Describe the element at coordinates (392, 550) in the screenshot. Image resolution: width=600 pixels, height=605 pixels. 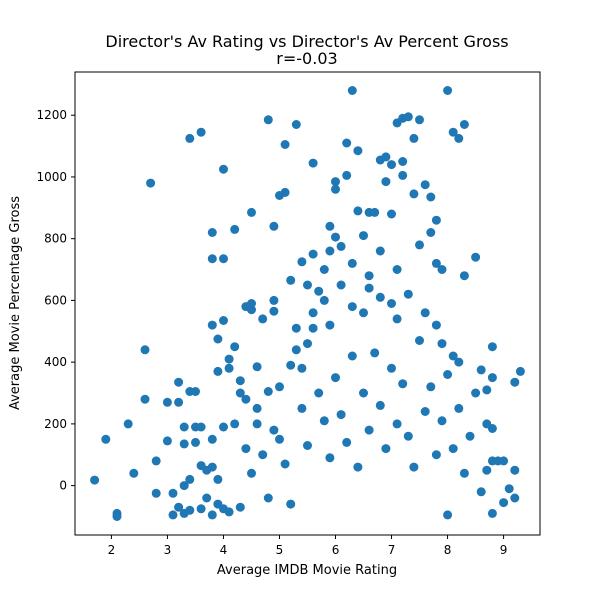
I see `x-tick-label: 7` at that location.